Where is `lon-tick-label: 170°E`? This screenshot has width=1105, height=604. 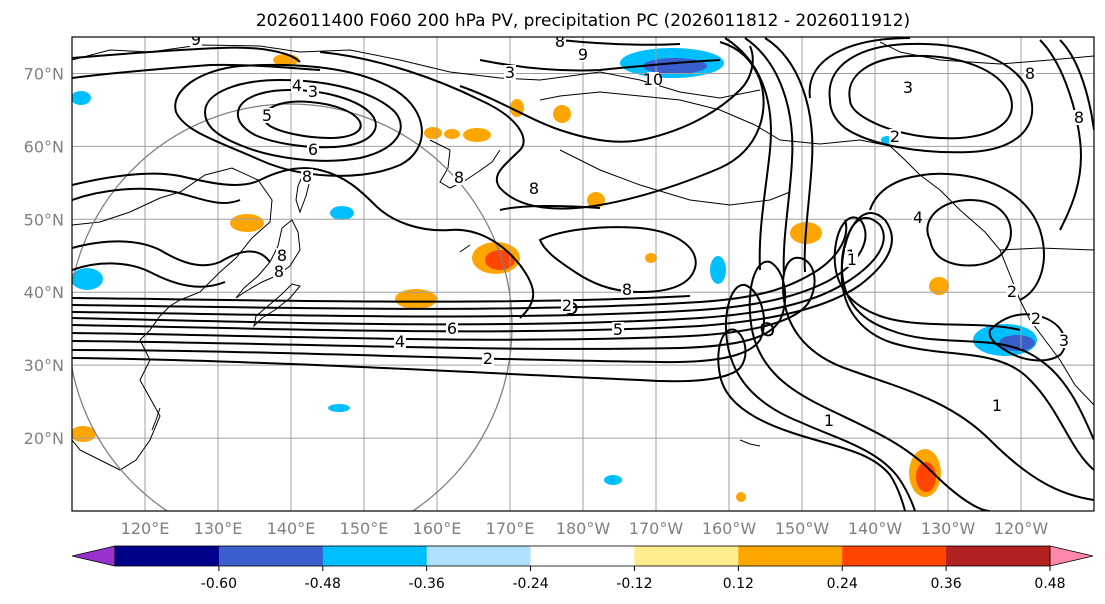 lon-tick-label: 170°E is located at coordinates (510, 528).